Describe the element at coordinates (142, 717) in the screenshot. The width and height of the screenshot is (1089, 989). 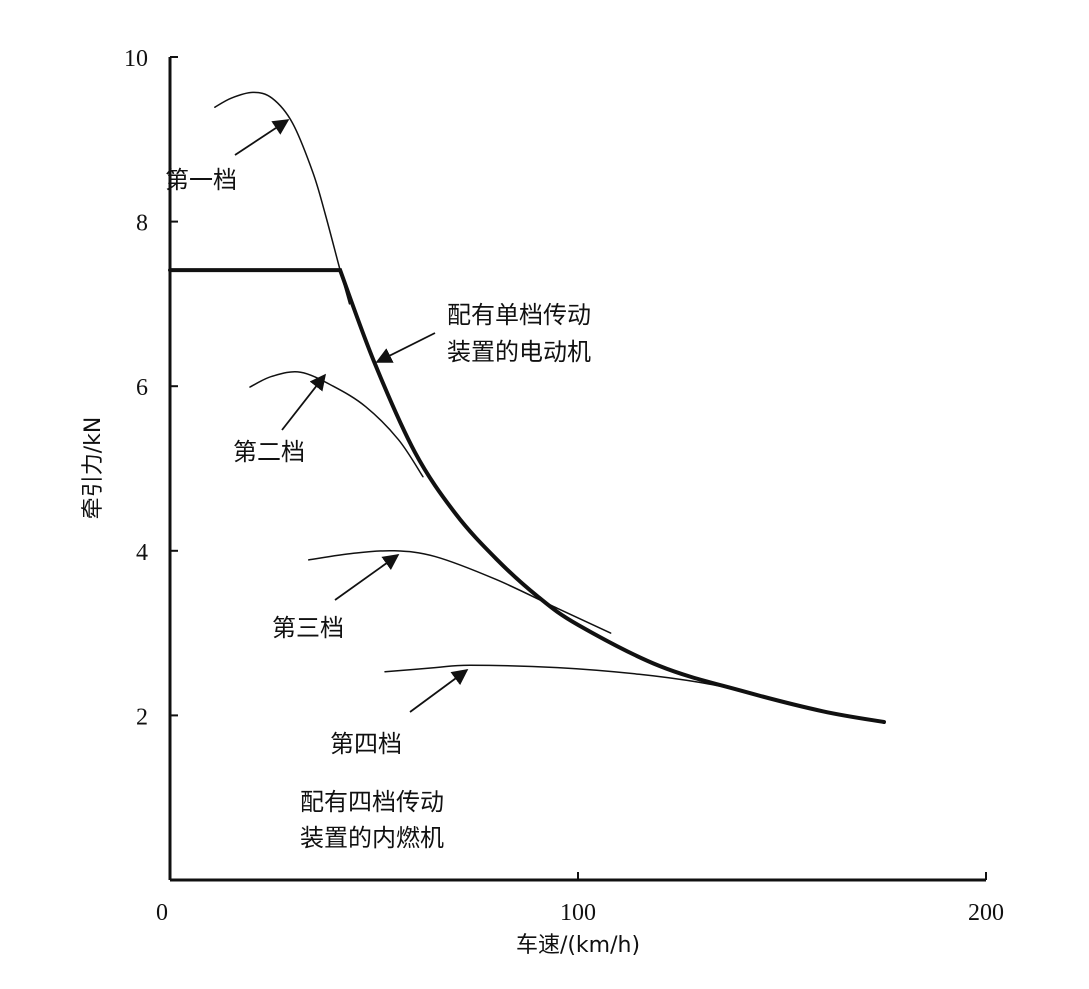
I see `y-tick-label: 2` at that location.